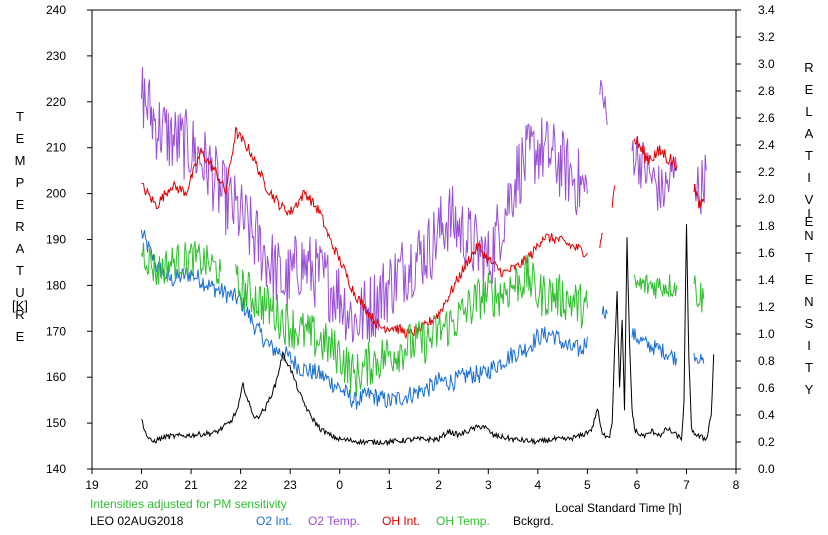  What do you see at coordinates (438, 485) in the screenshot?
I see `x-tick-label: 2` at bounding box center [438, 485].